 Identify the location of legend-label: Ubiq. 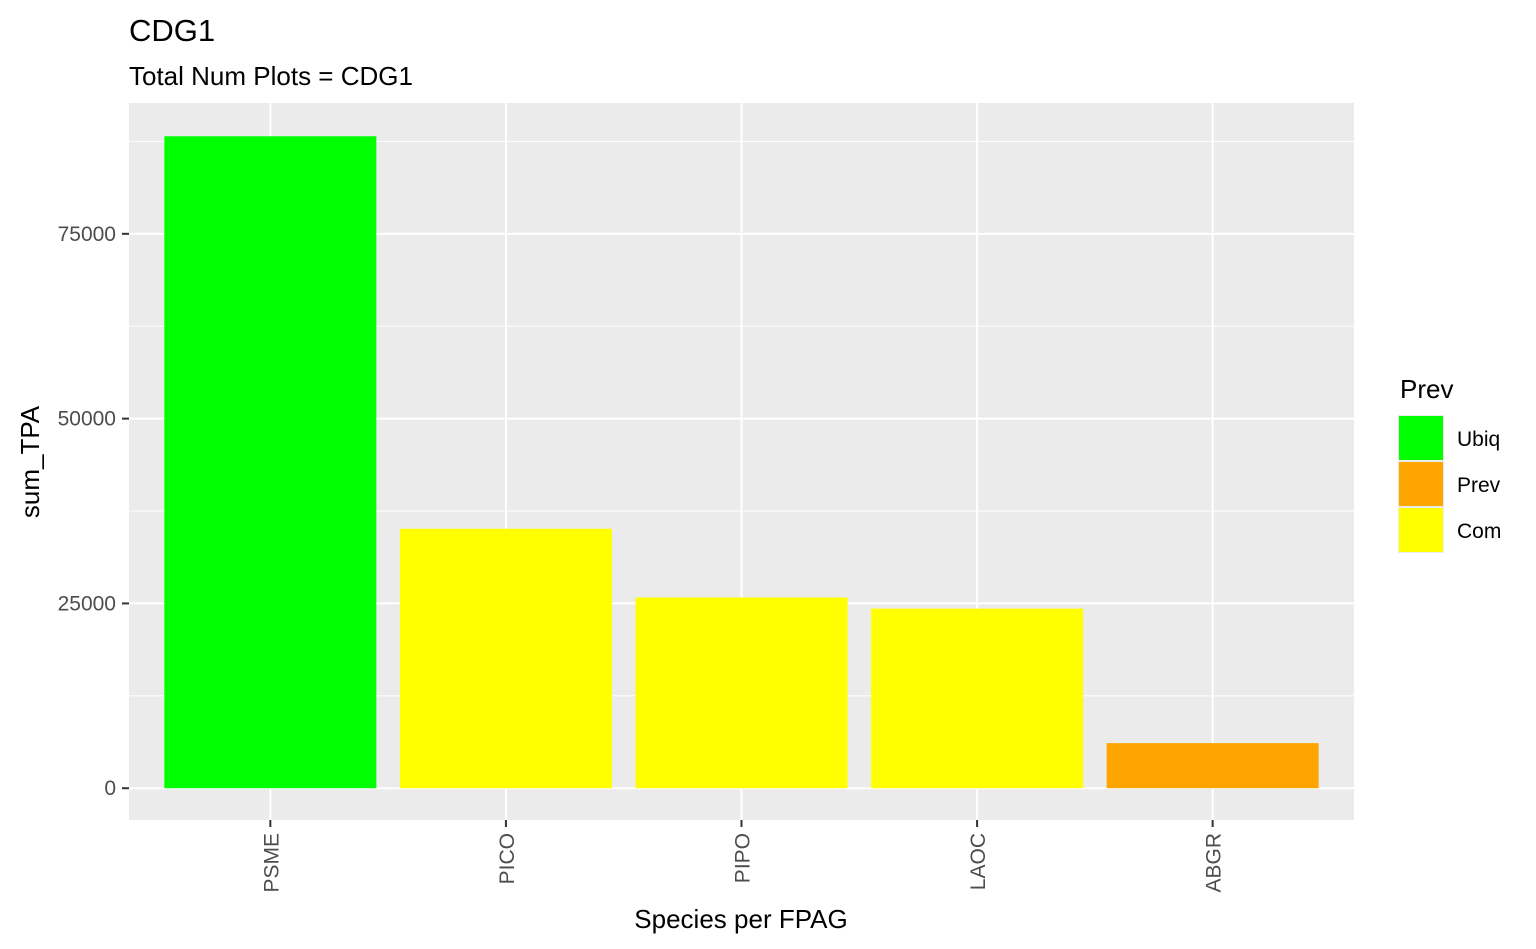
(1478, 439).